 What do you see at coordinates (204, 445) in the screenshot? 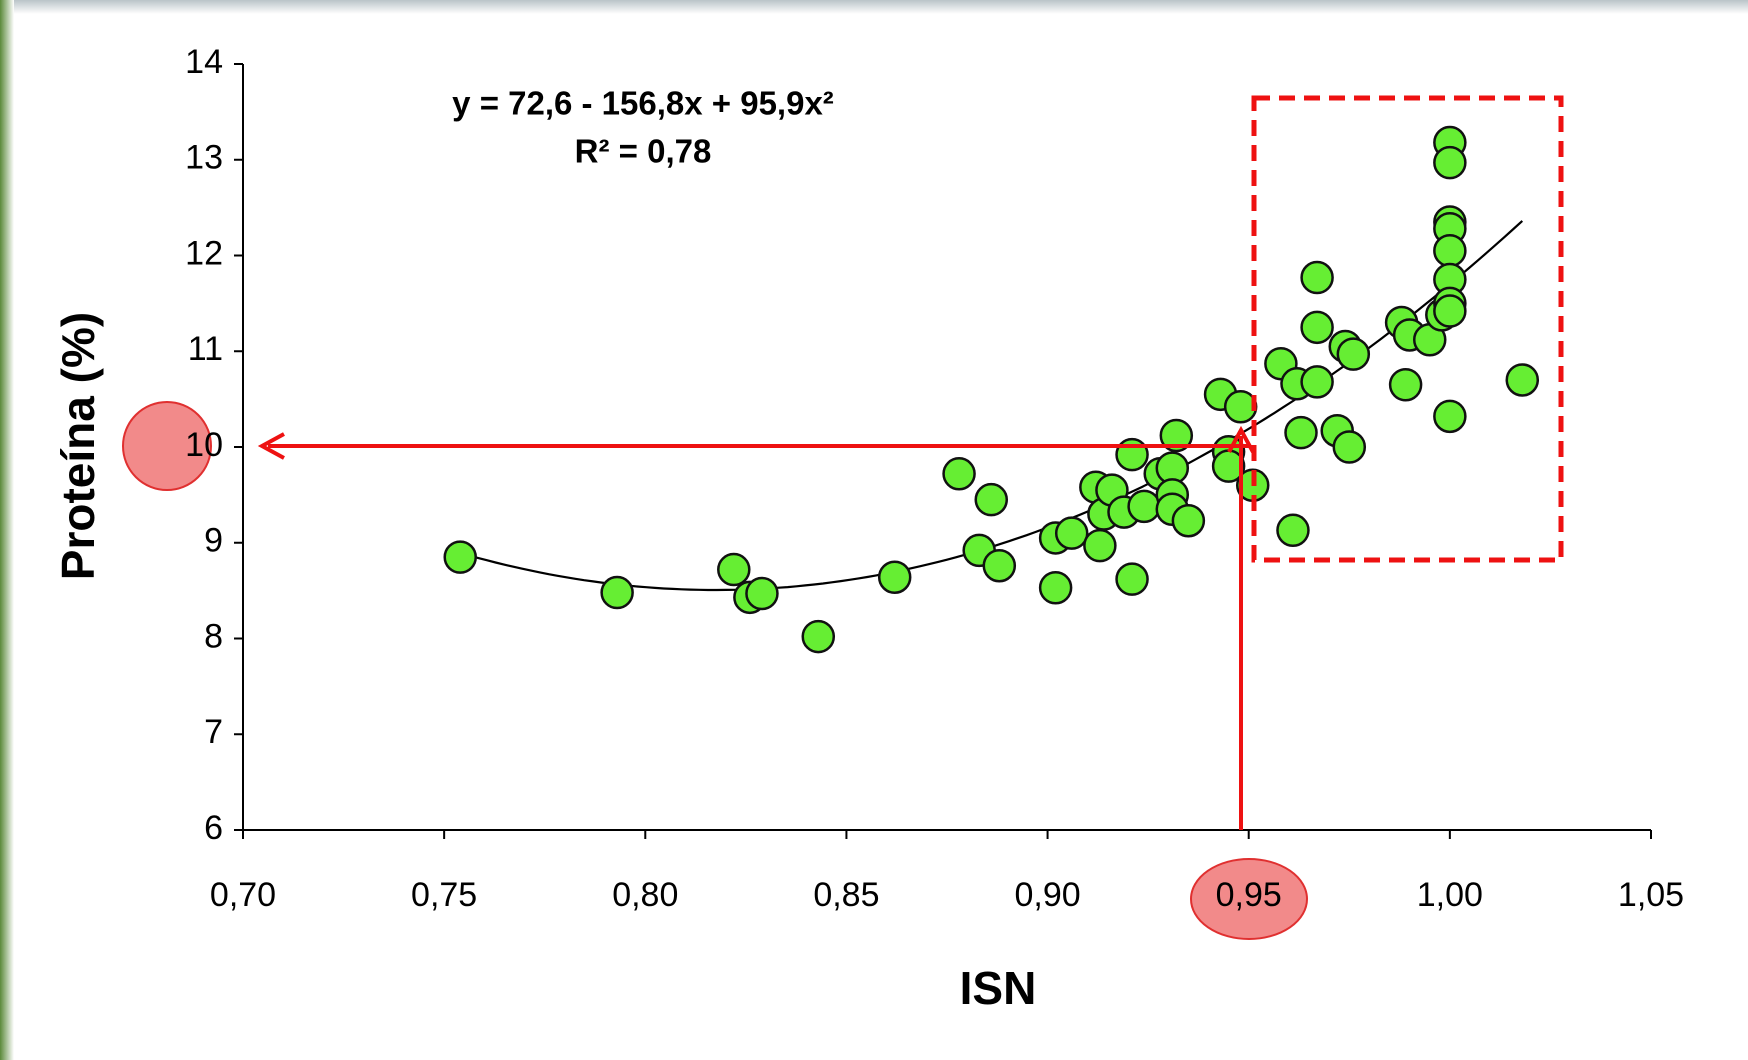
I see `y-tick-label: 10` at bounding box center [204, 445].